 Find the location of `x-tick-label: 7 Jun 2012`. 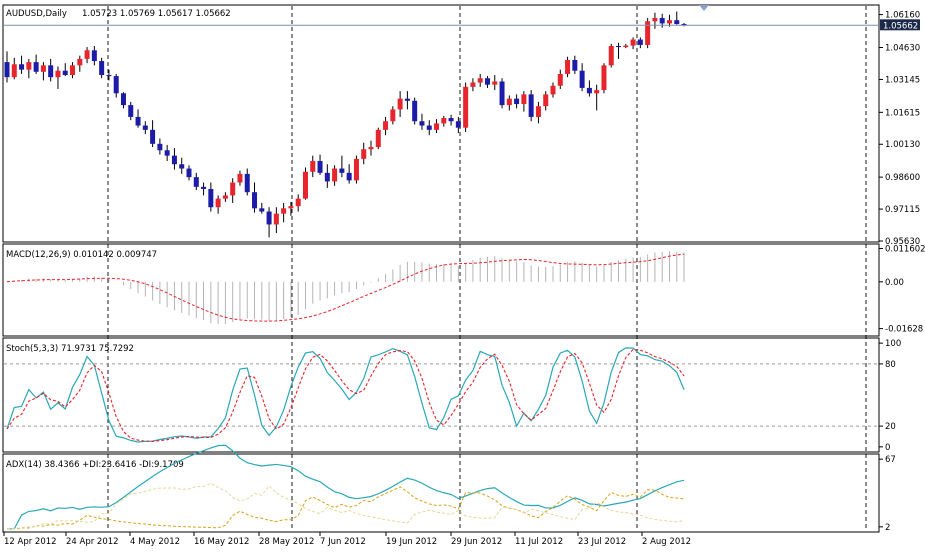

x-tick-label: 7 Jun 2012 is located at coordinates (343, 542).